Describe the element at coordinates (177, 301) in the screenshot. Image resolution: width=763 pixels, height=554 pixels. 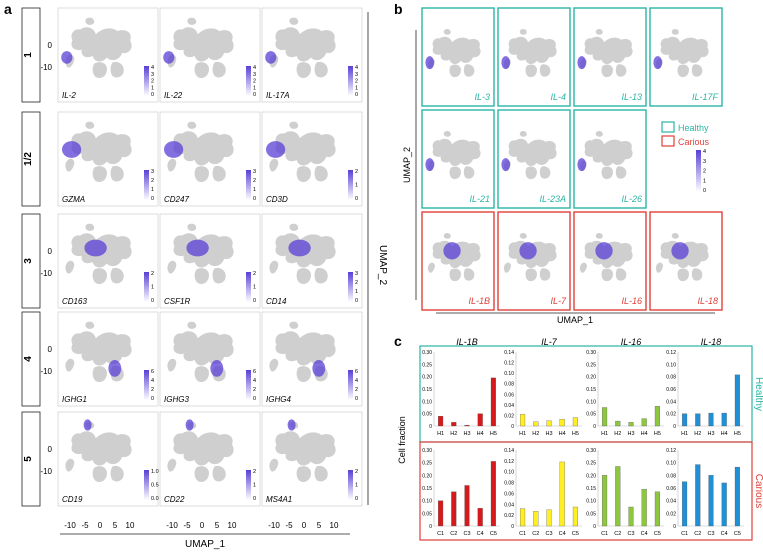
I see `gene-label: CSF1R` at that location.